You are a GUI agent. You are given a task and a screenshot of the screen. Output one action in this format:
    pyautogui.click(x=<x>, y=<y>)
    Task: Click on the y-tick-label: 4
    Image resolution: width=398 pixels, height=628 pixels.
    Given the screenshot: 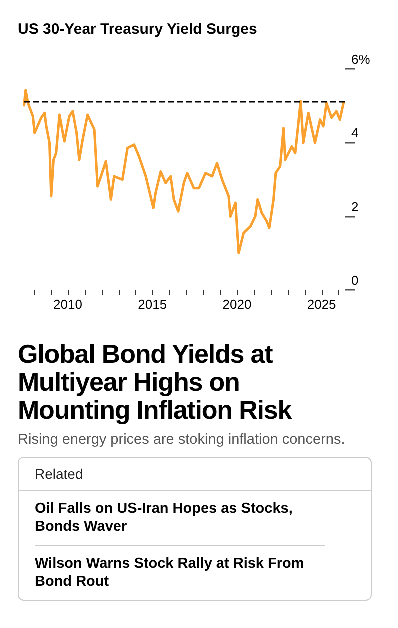 What is the action you would take?
    pyautogui.click(x=355, y=133)
    